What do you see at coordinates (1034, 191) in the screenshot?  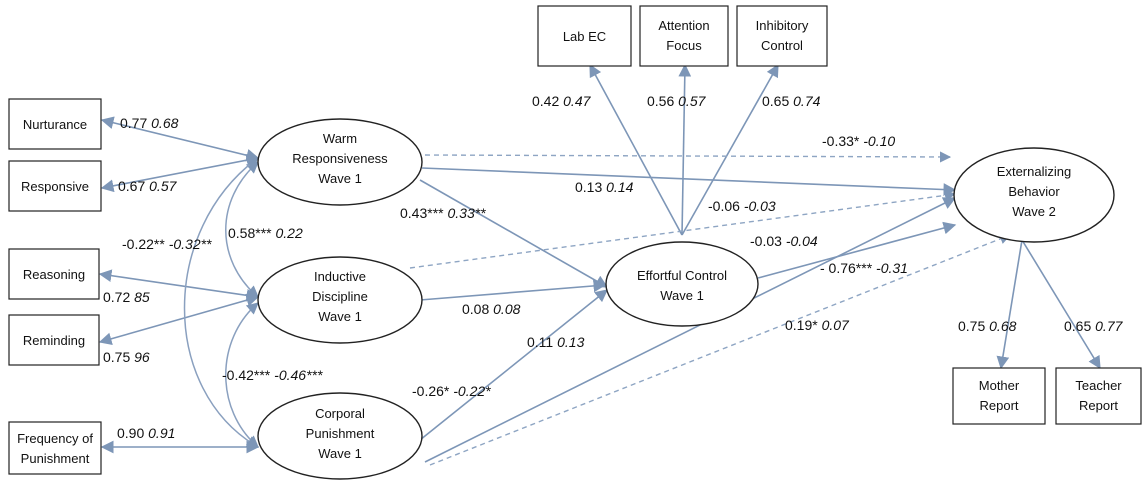 I see `svg-text: Behavior` at bounding box center [1034, 191].